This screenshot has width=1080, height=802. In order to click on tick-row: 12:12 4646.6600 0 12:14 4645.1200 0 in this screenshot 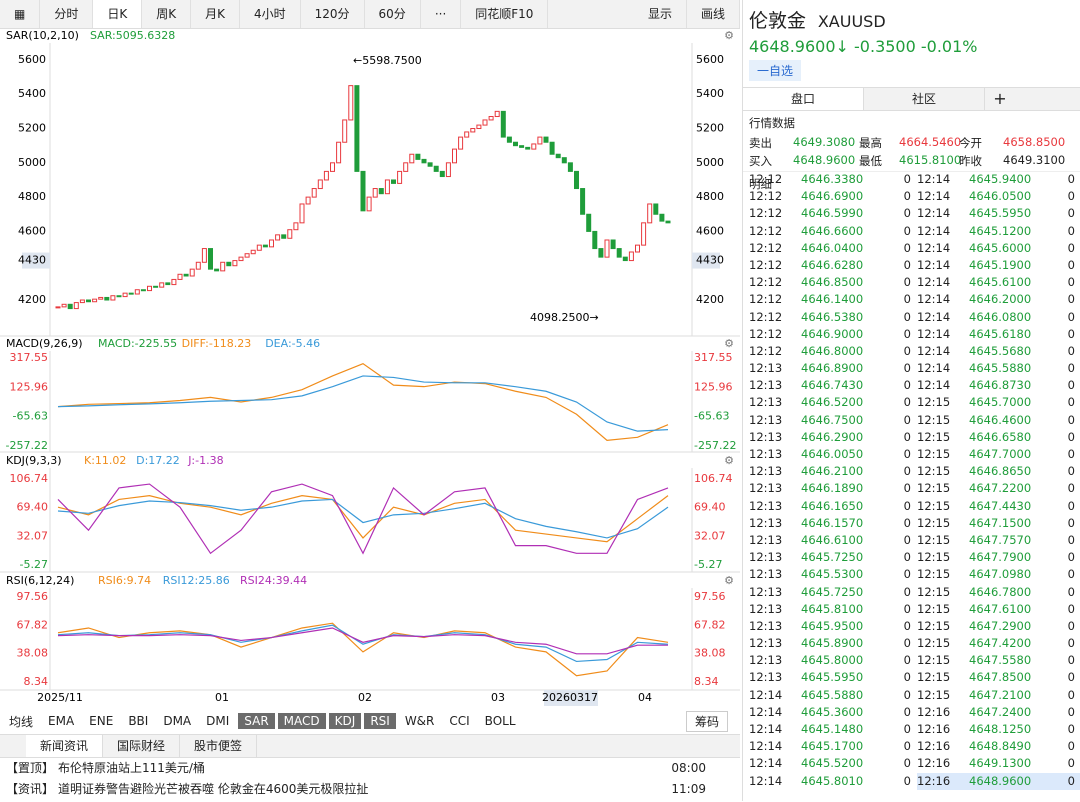, I will do `click(911, 231)`.